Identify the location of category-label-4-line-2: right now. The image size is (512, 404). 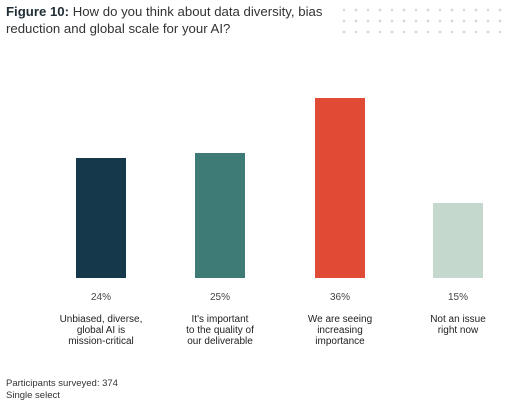
(458, 330).